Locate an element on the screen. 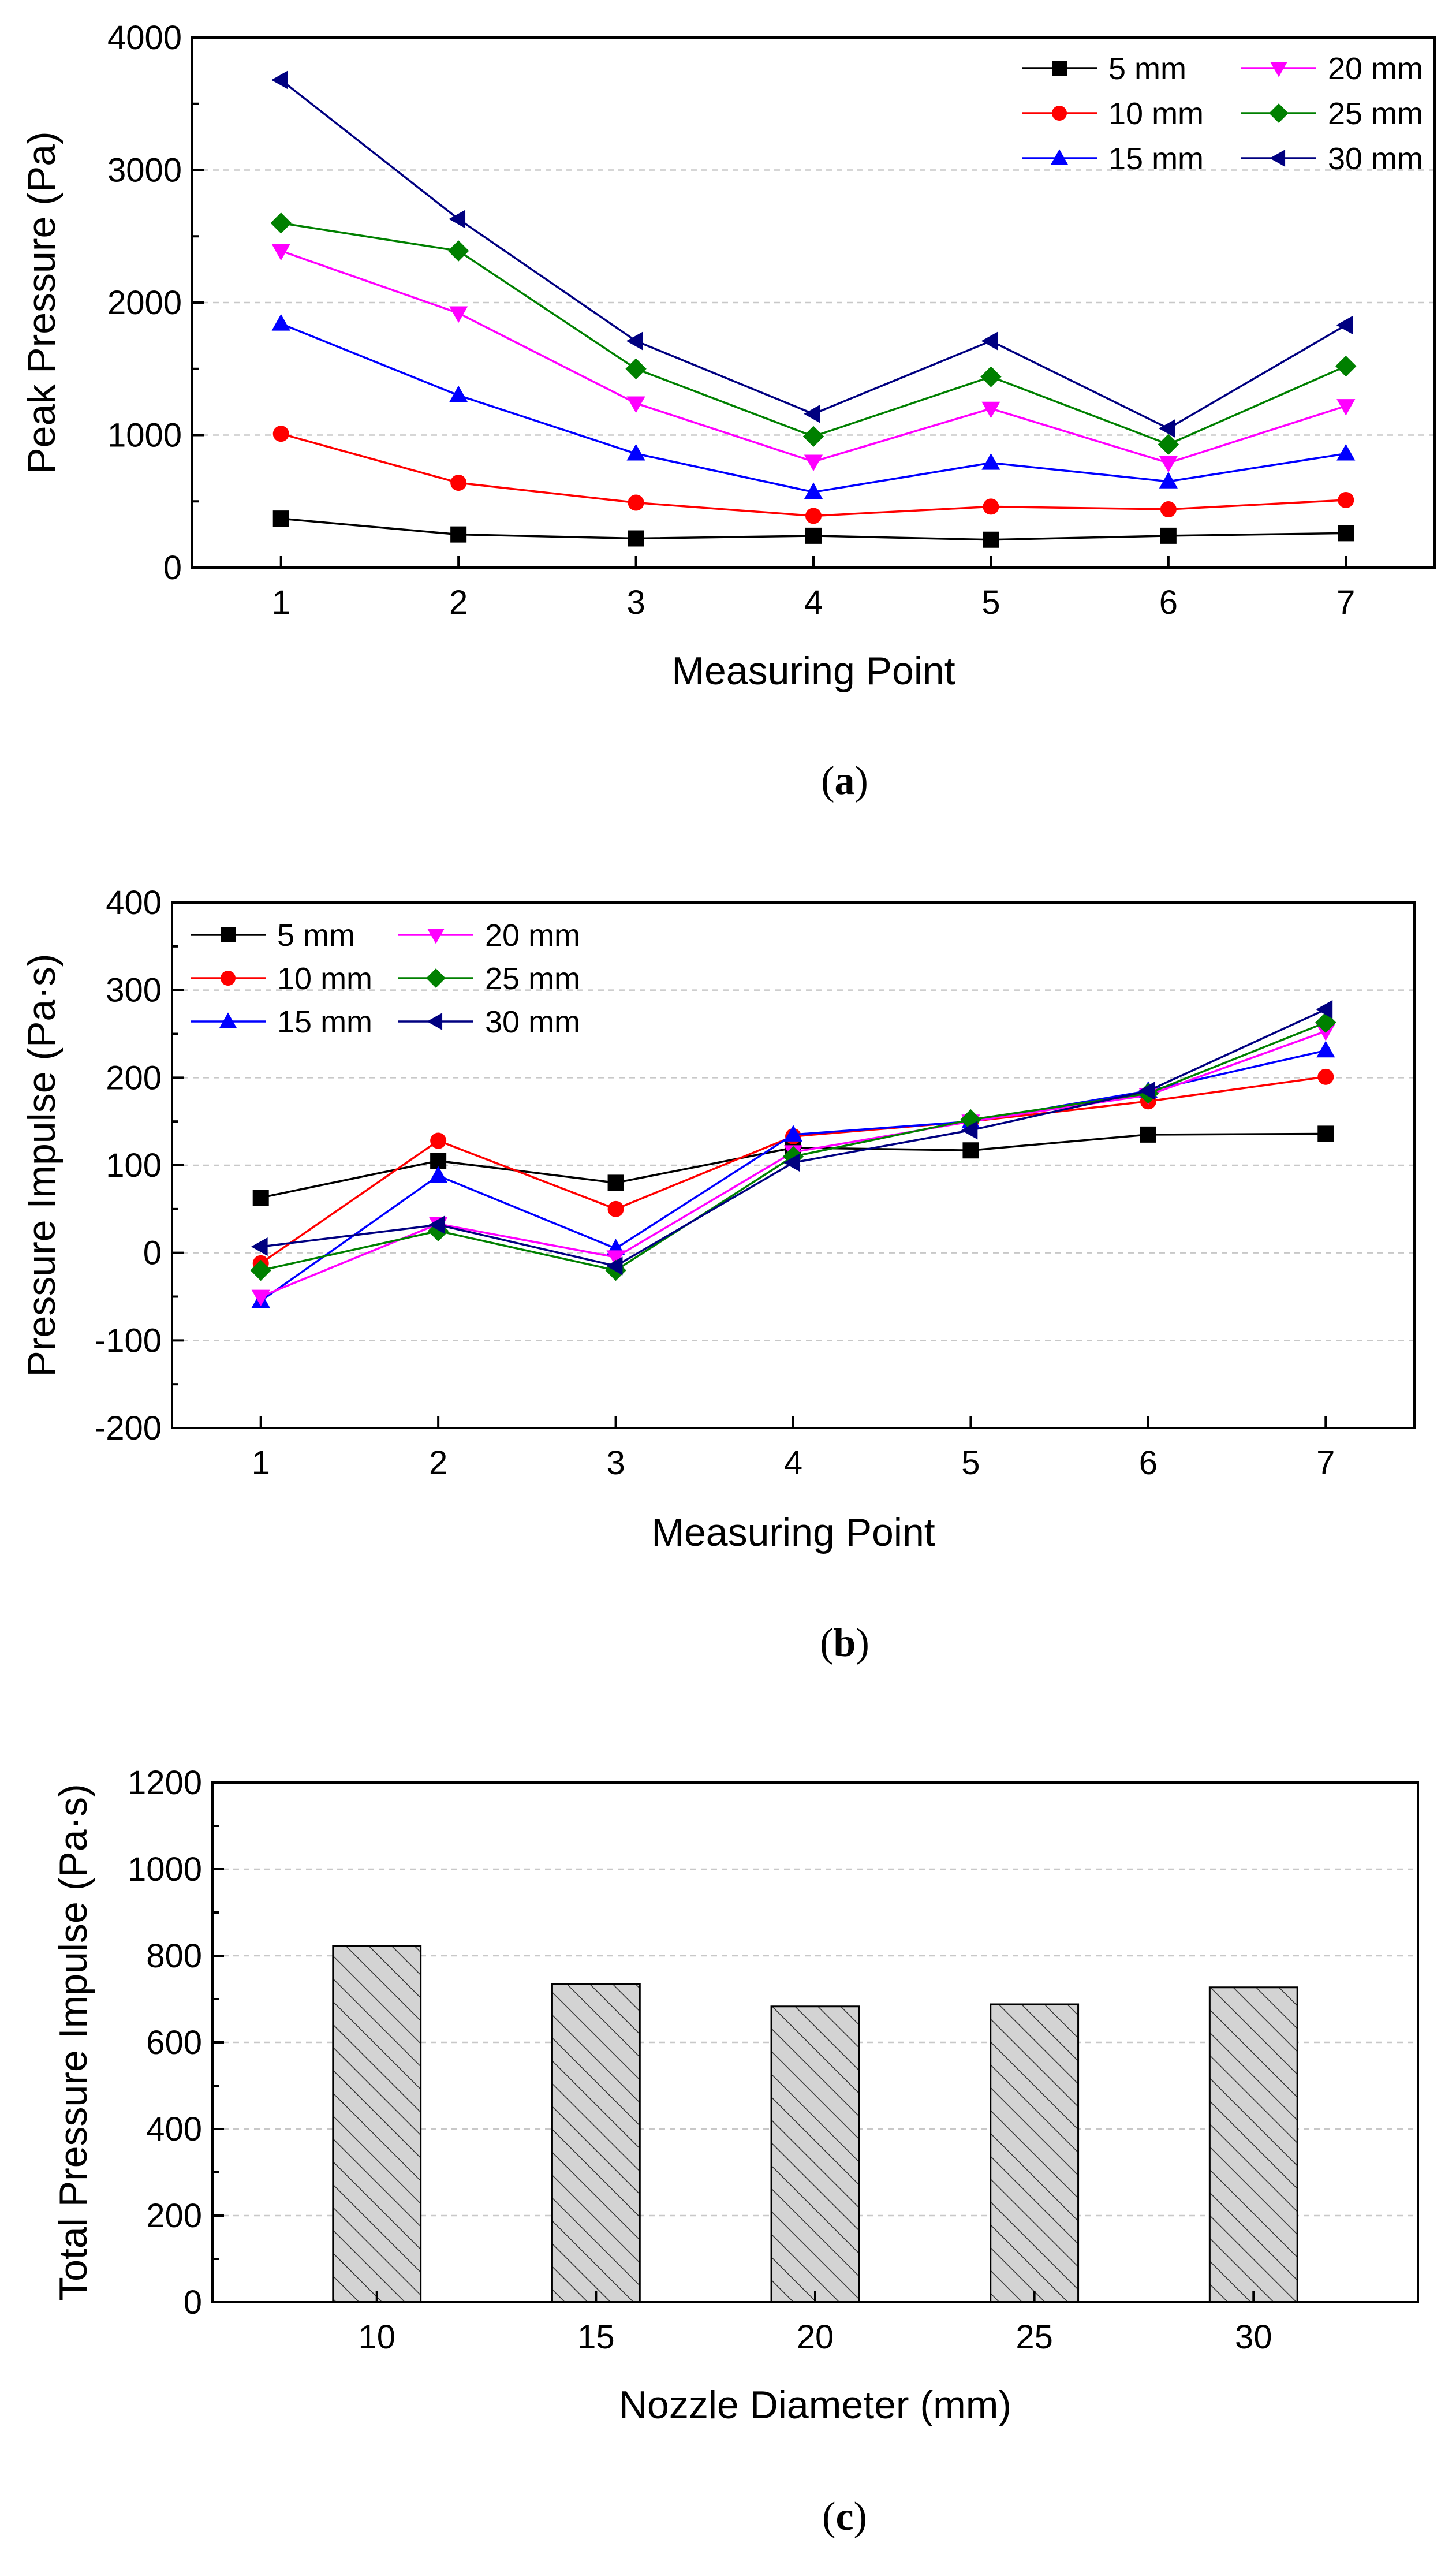 The height and width of the screenshot is (2569, 1456). chart-b-legend: 5 mm 10 mm 15 mm 20 mm 25 mm 30 mm is located at coordinates (385, 978).